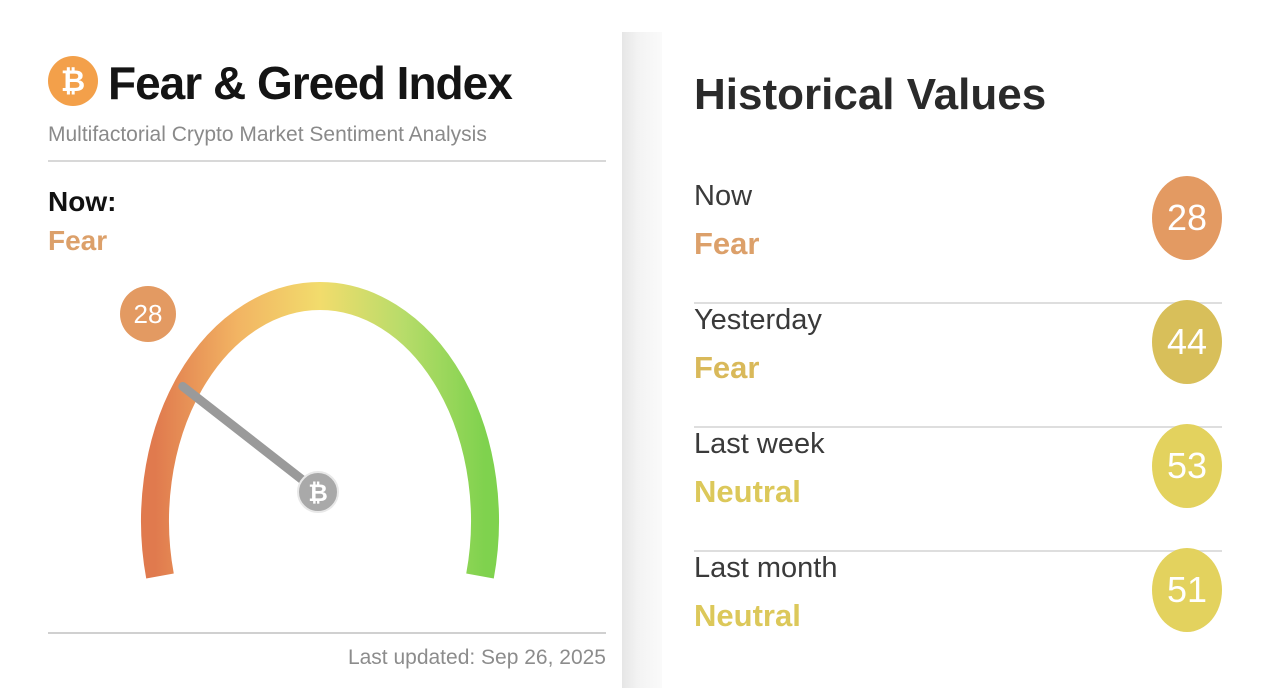  What do you see at coordinates (310, 83) in the screenshot?
I see `page-title: Fear & Greed Index` at bounding box center [310, 83].